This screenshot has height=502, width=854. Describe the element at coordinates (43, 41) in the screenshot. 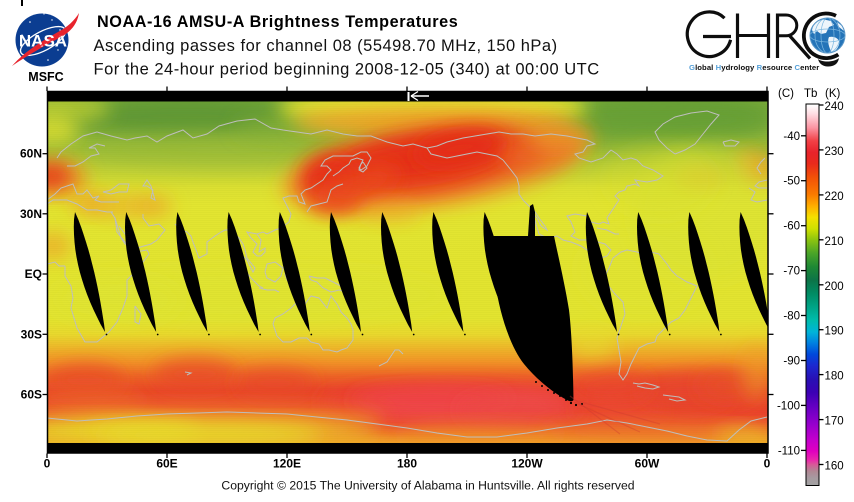

I see `svg-text: NASA` at that location.